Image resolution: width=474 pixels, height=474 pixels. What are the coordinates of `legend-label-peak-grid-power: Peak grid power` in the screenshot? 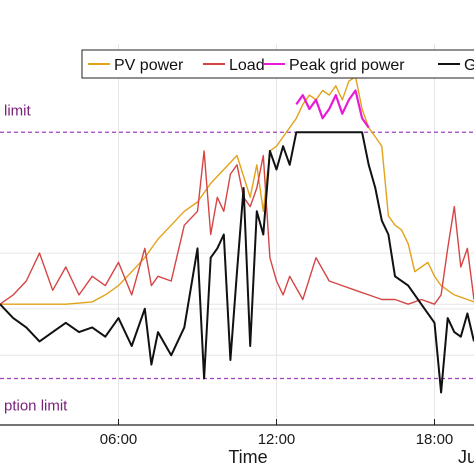 It's located at (347, 65).